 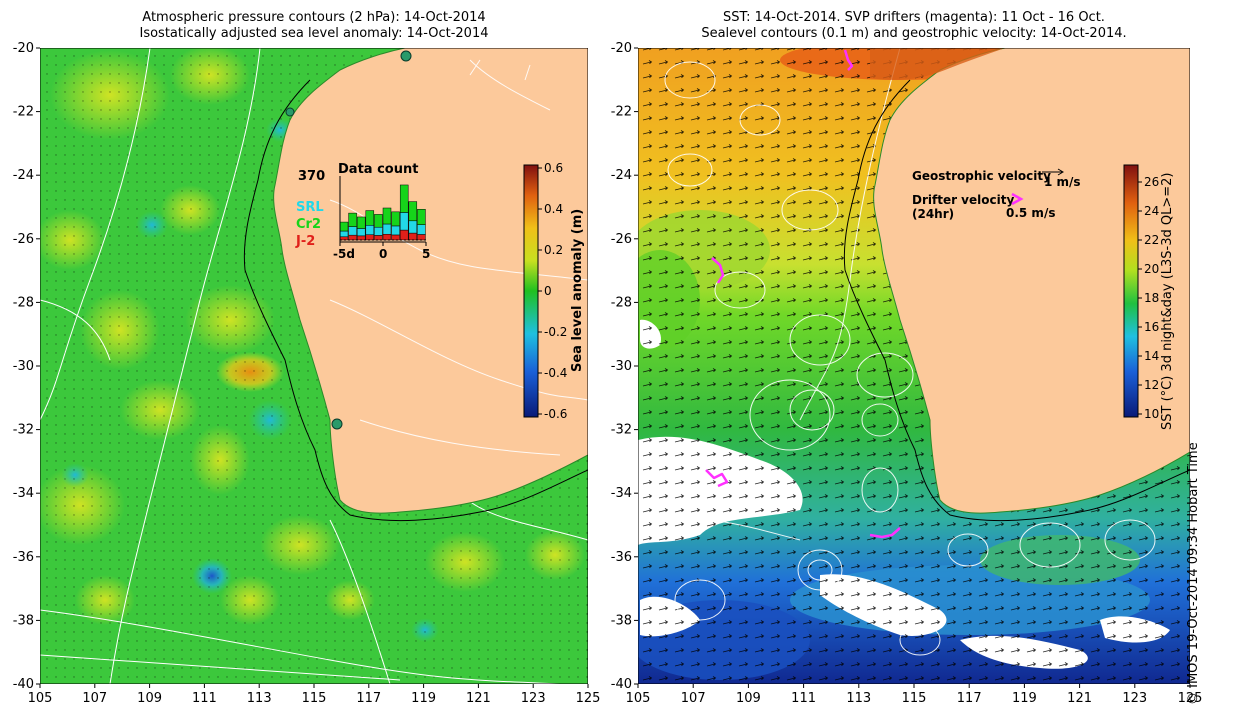 What do you see at coordinates (555, 332) in the screenshot?
I see `colorbar-tick-label: -0.2` at bounding box center [555, 332].